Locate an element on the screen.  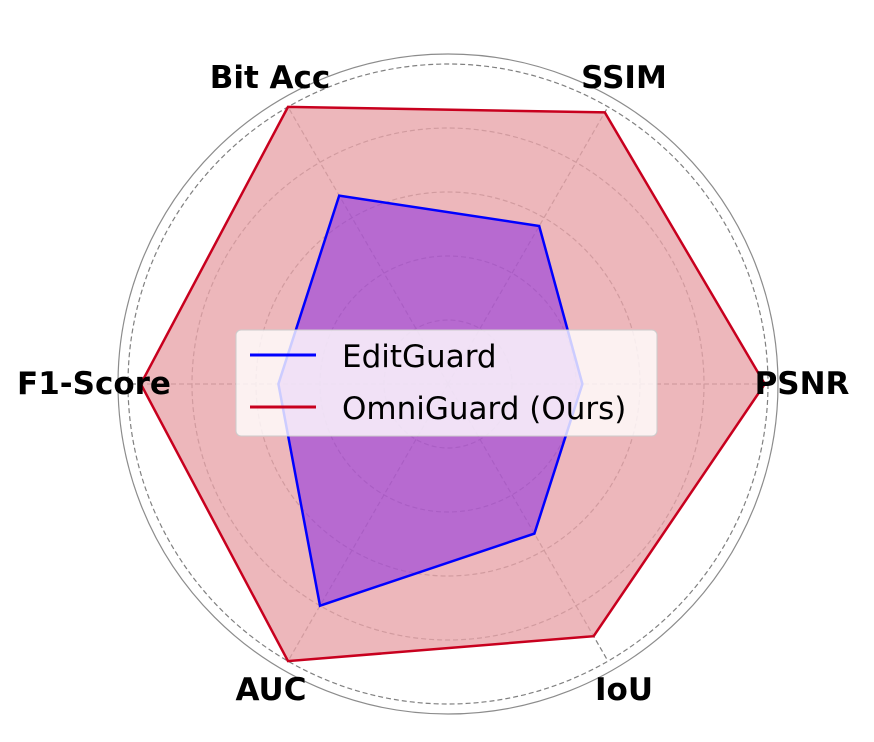
legend: EditGuard OmniGuard (Ours) is located at coordinates (446, 383).